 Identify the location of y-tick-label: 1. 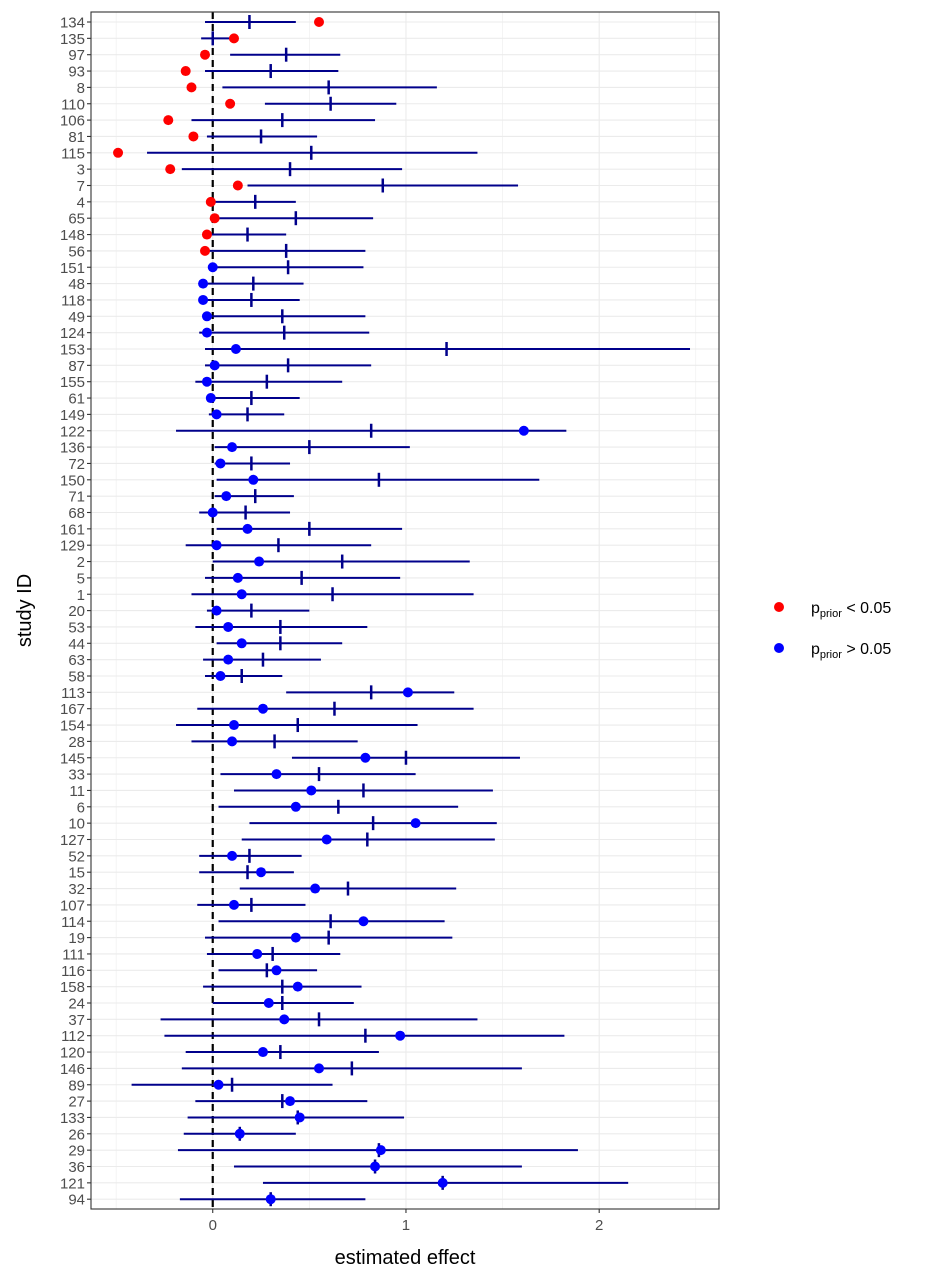
(81, 595).